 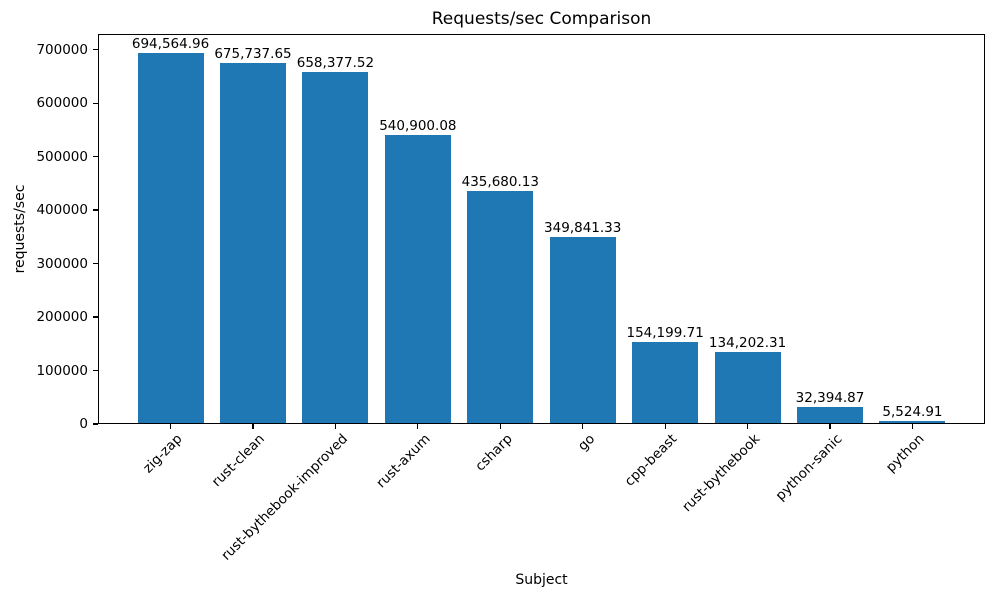 I want to click on bar-value-label: 5,524.91, so click(x=912, y=412).